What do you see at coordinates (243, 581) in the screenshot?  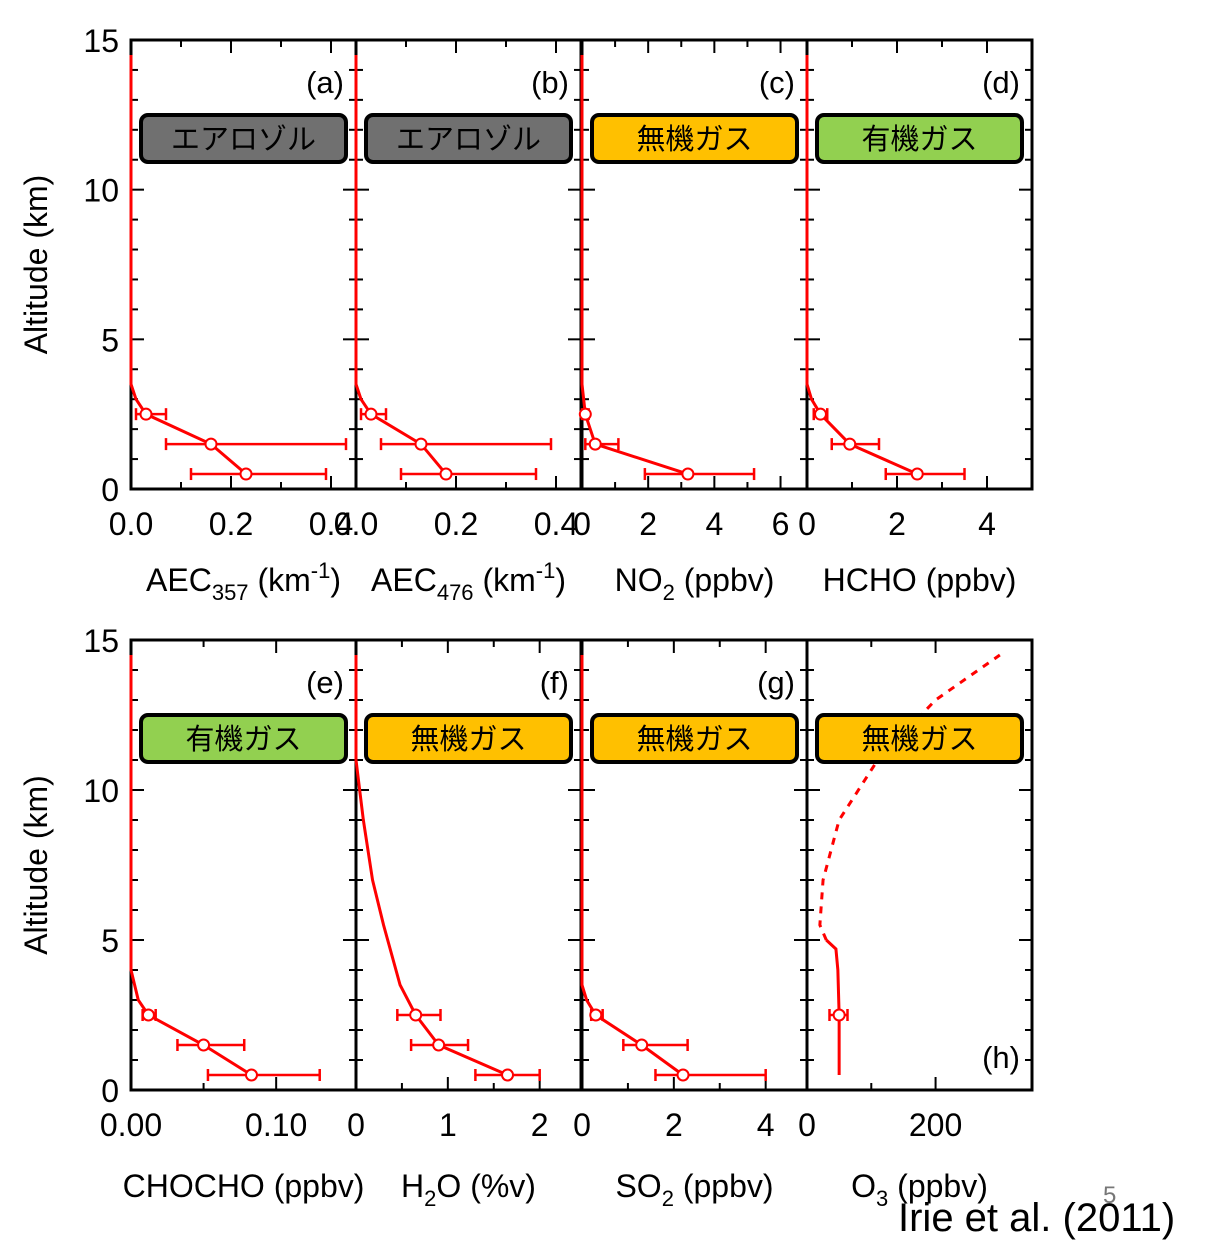 I see `x-axis-label: AEC357 (km-1)` at bounding box center [243, 581].